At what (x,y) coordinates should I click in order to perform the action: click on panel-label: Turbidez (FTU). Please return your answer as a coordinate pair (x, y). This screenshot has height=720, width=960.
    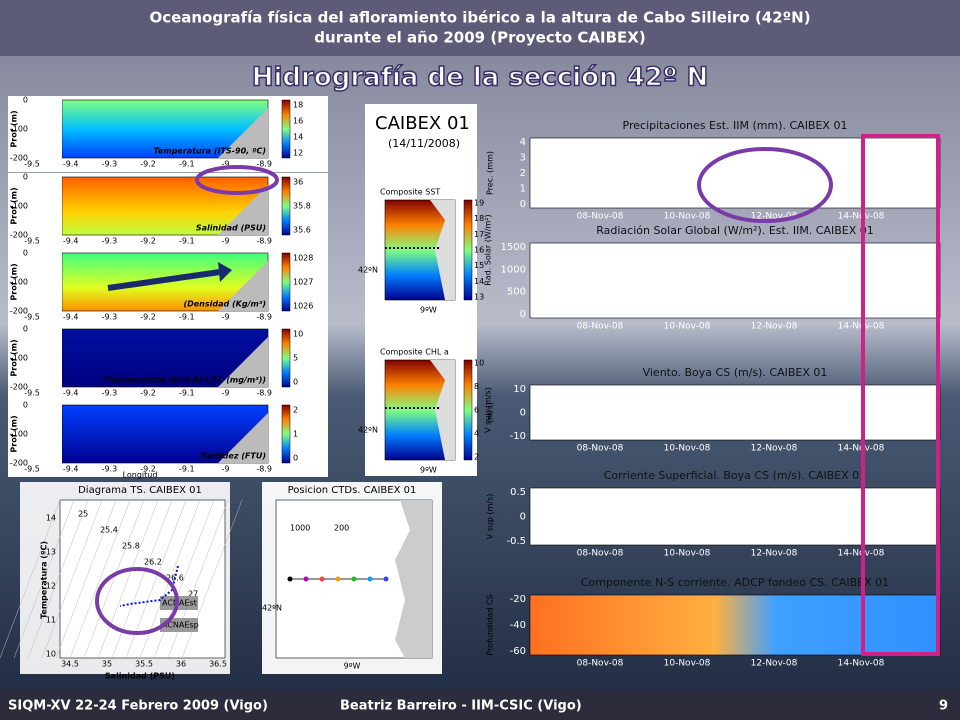
    Looking at the image, I should click on (233, 456).